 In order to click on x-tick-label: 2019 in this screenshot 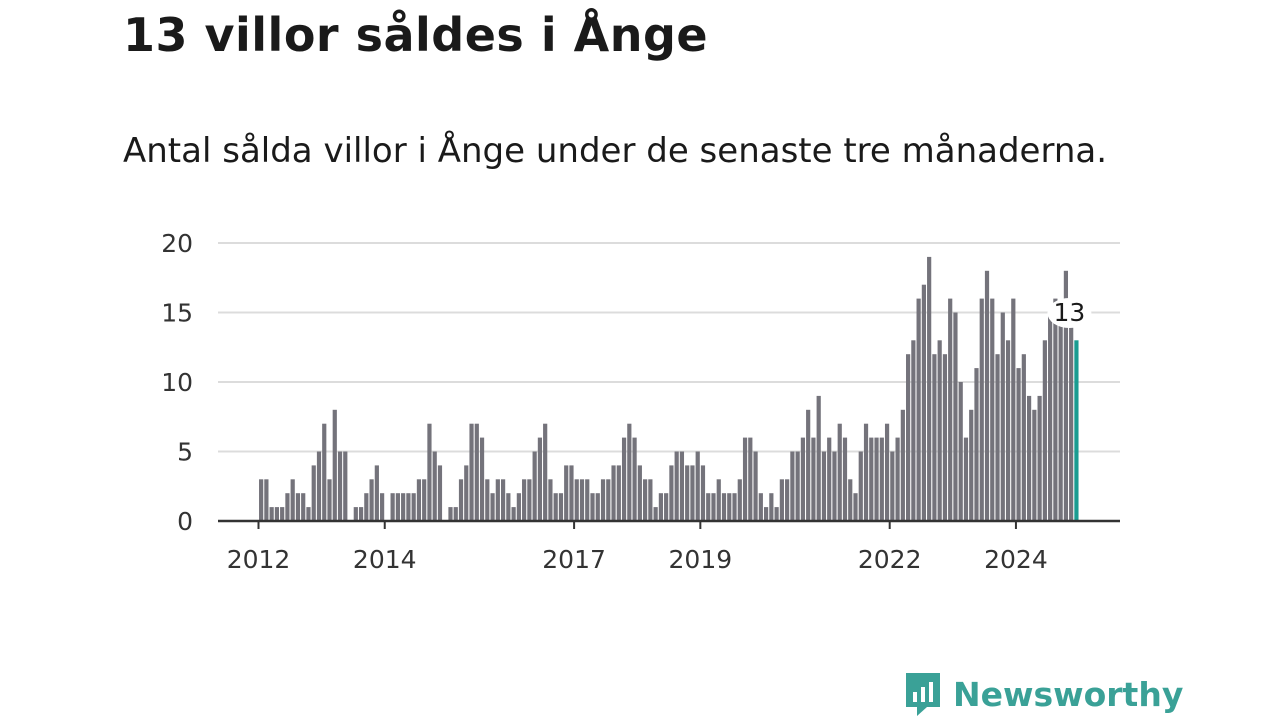, I will do `click(701, 559)`.